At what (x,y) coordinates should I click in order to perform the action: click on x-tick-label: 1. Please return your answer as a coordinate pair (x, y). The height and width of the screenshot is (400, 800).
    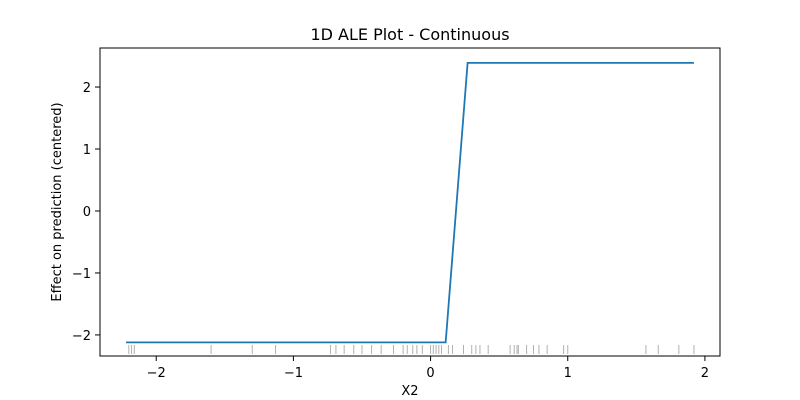
    Looking at the image, I should click on (568, 373).